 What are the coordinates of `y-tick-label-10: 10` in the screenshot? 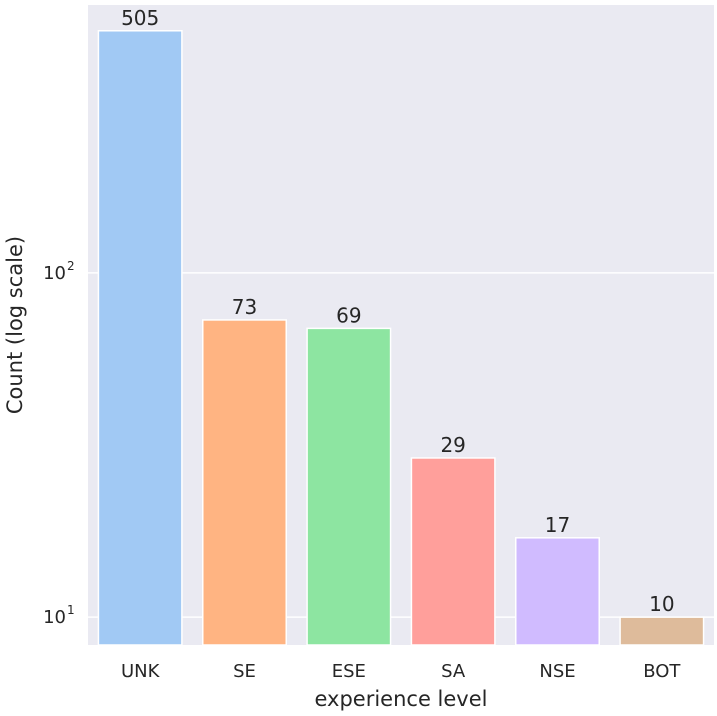 It's located at (54, 617).